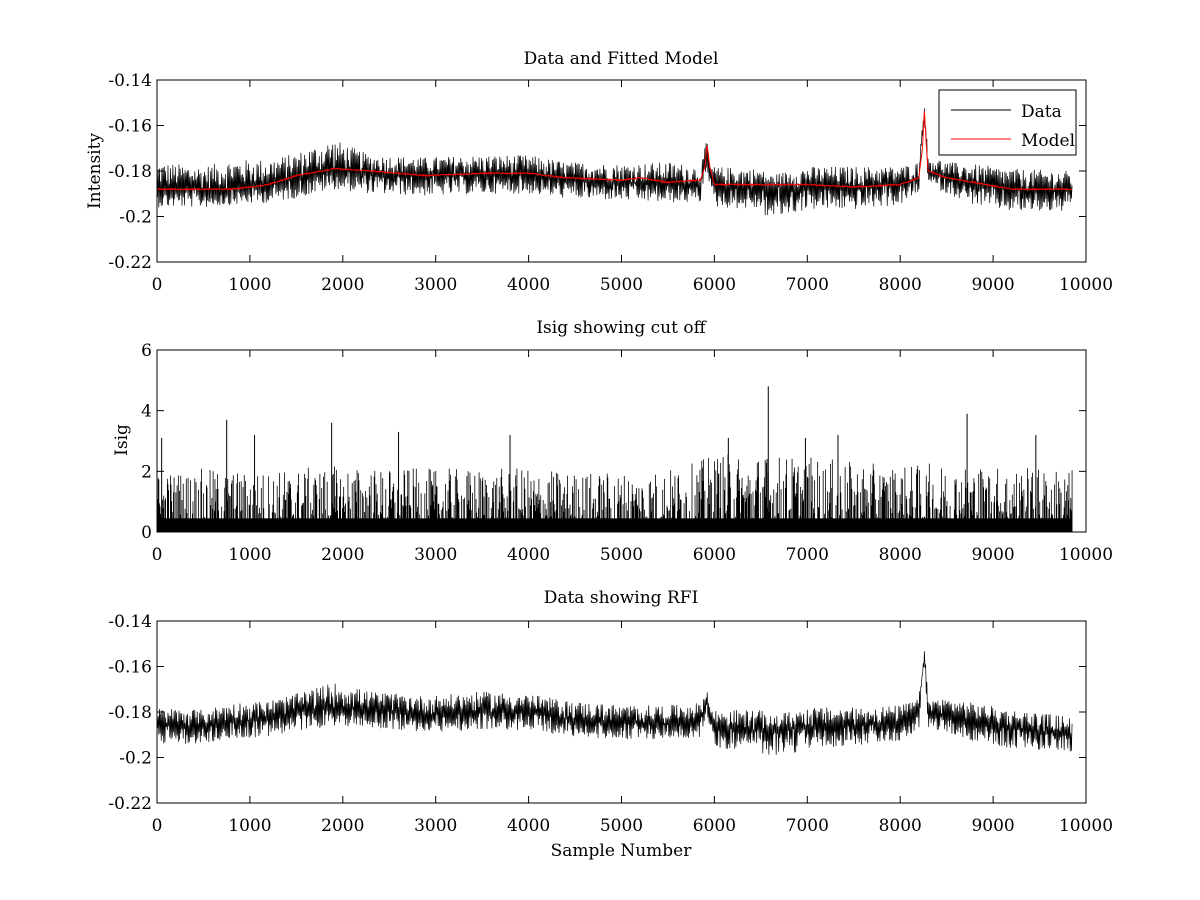  I want to click on panel2-ylabel: Isig, so click(122, 440).